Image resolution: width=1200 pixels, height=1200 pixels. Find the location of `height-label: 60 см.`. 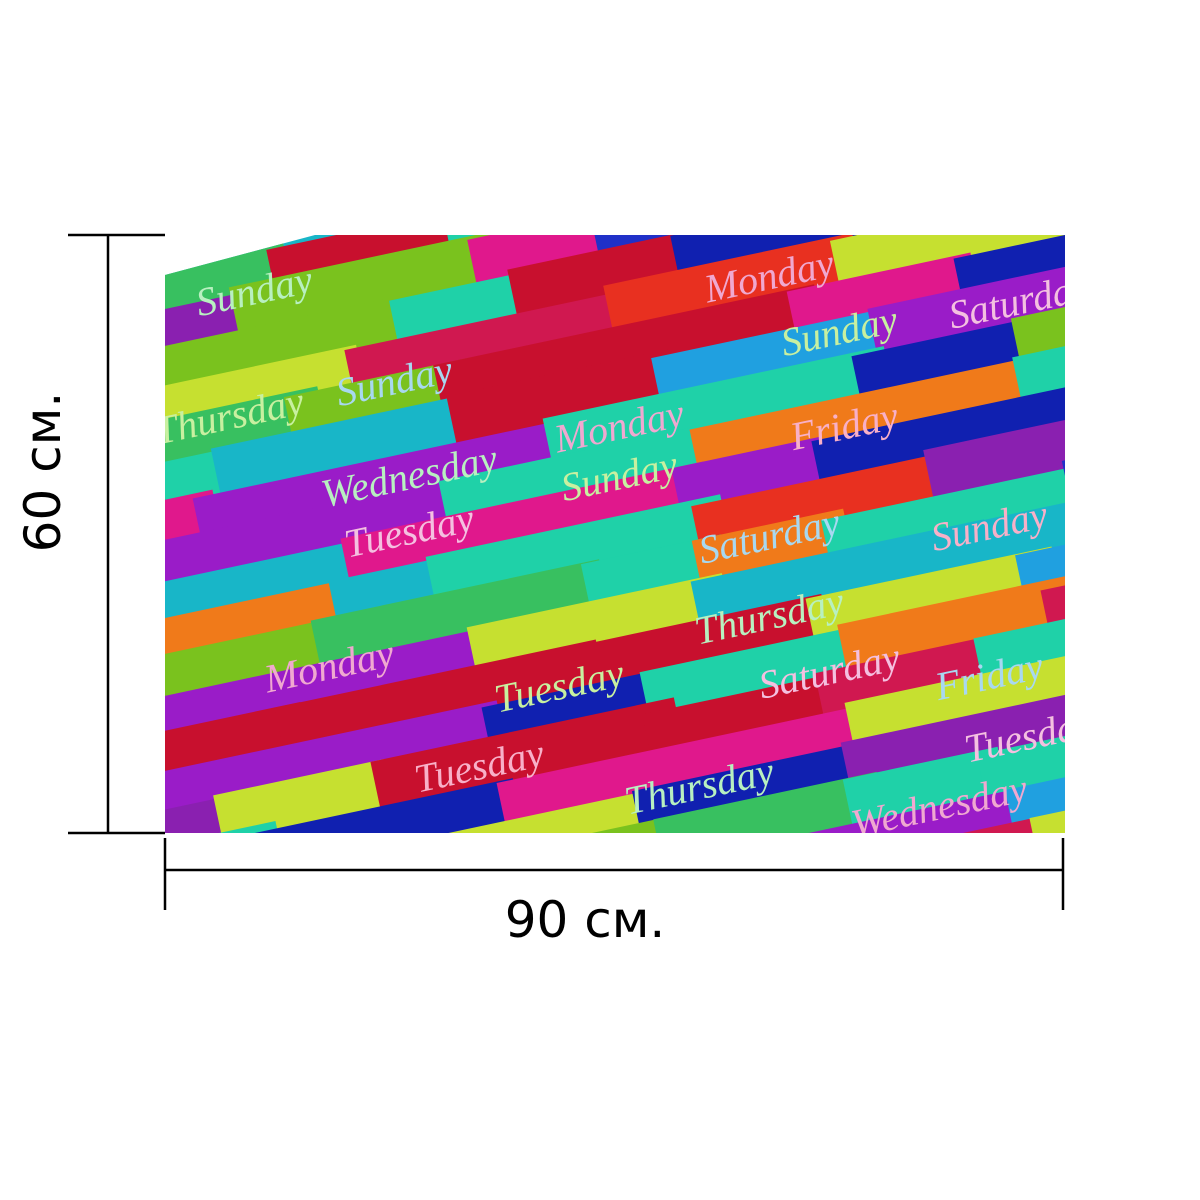

height-label: 60 см. is located at coordinates (43, 472).